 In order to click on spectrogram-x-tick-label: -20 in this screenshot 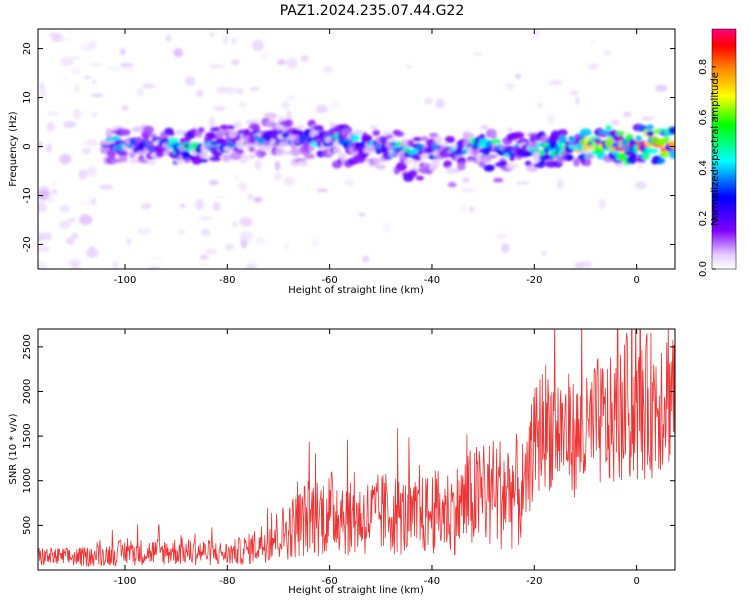, I will do `click(534, 280)`.